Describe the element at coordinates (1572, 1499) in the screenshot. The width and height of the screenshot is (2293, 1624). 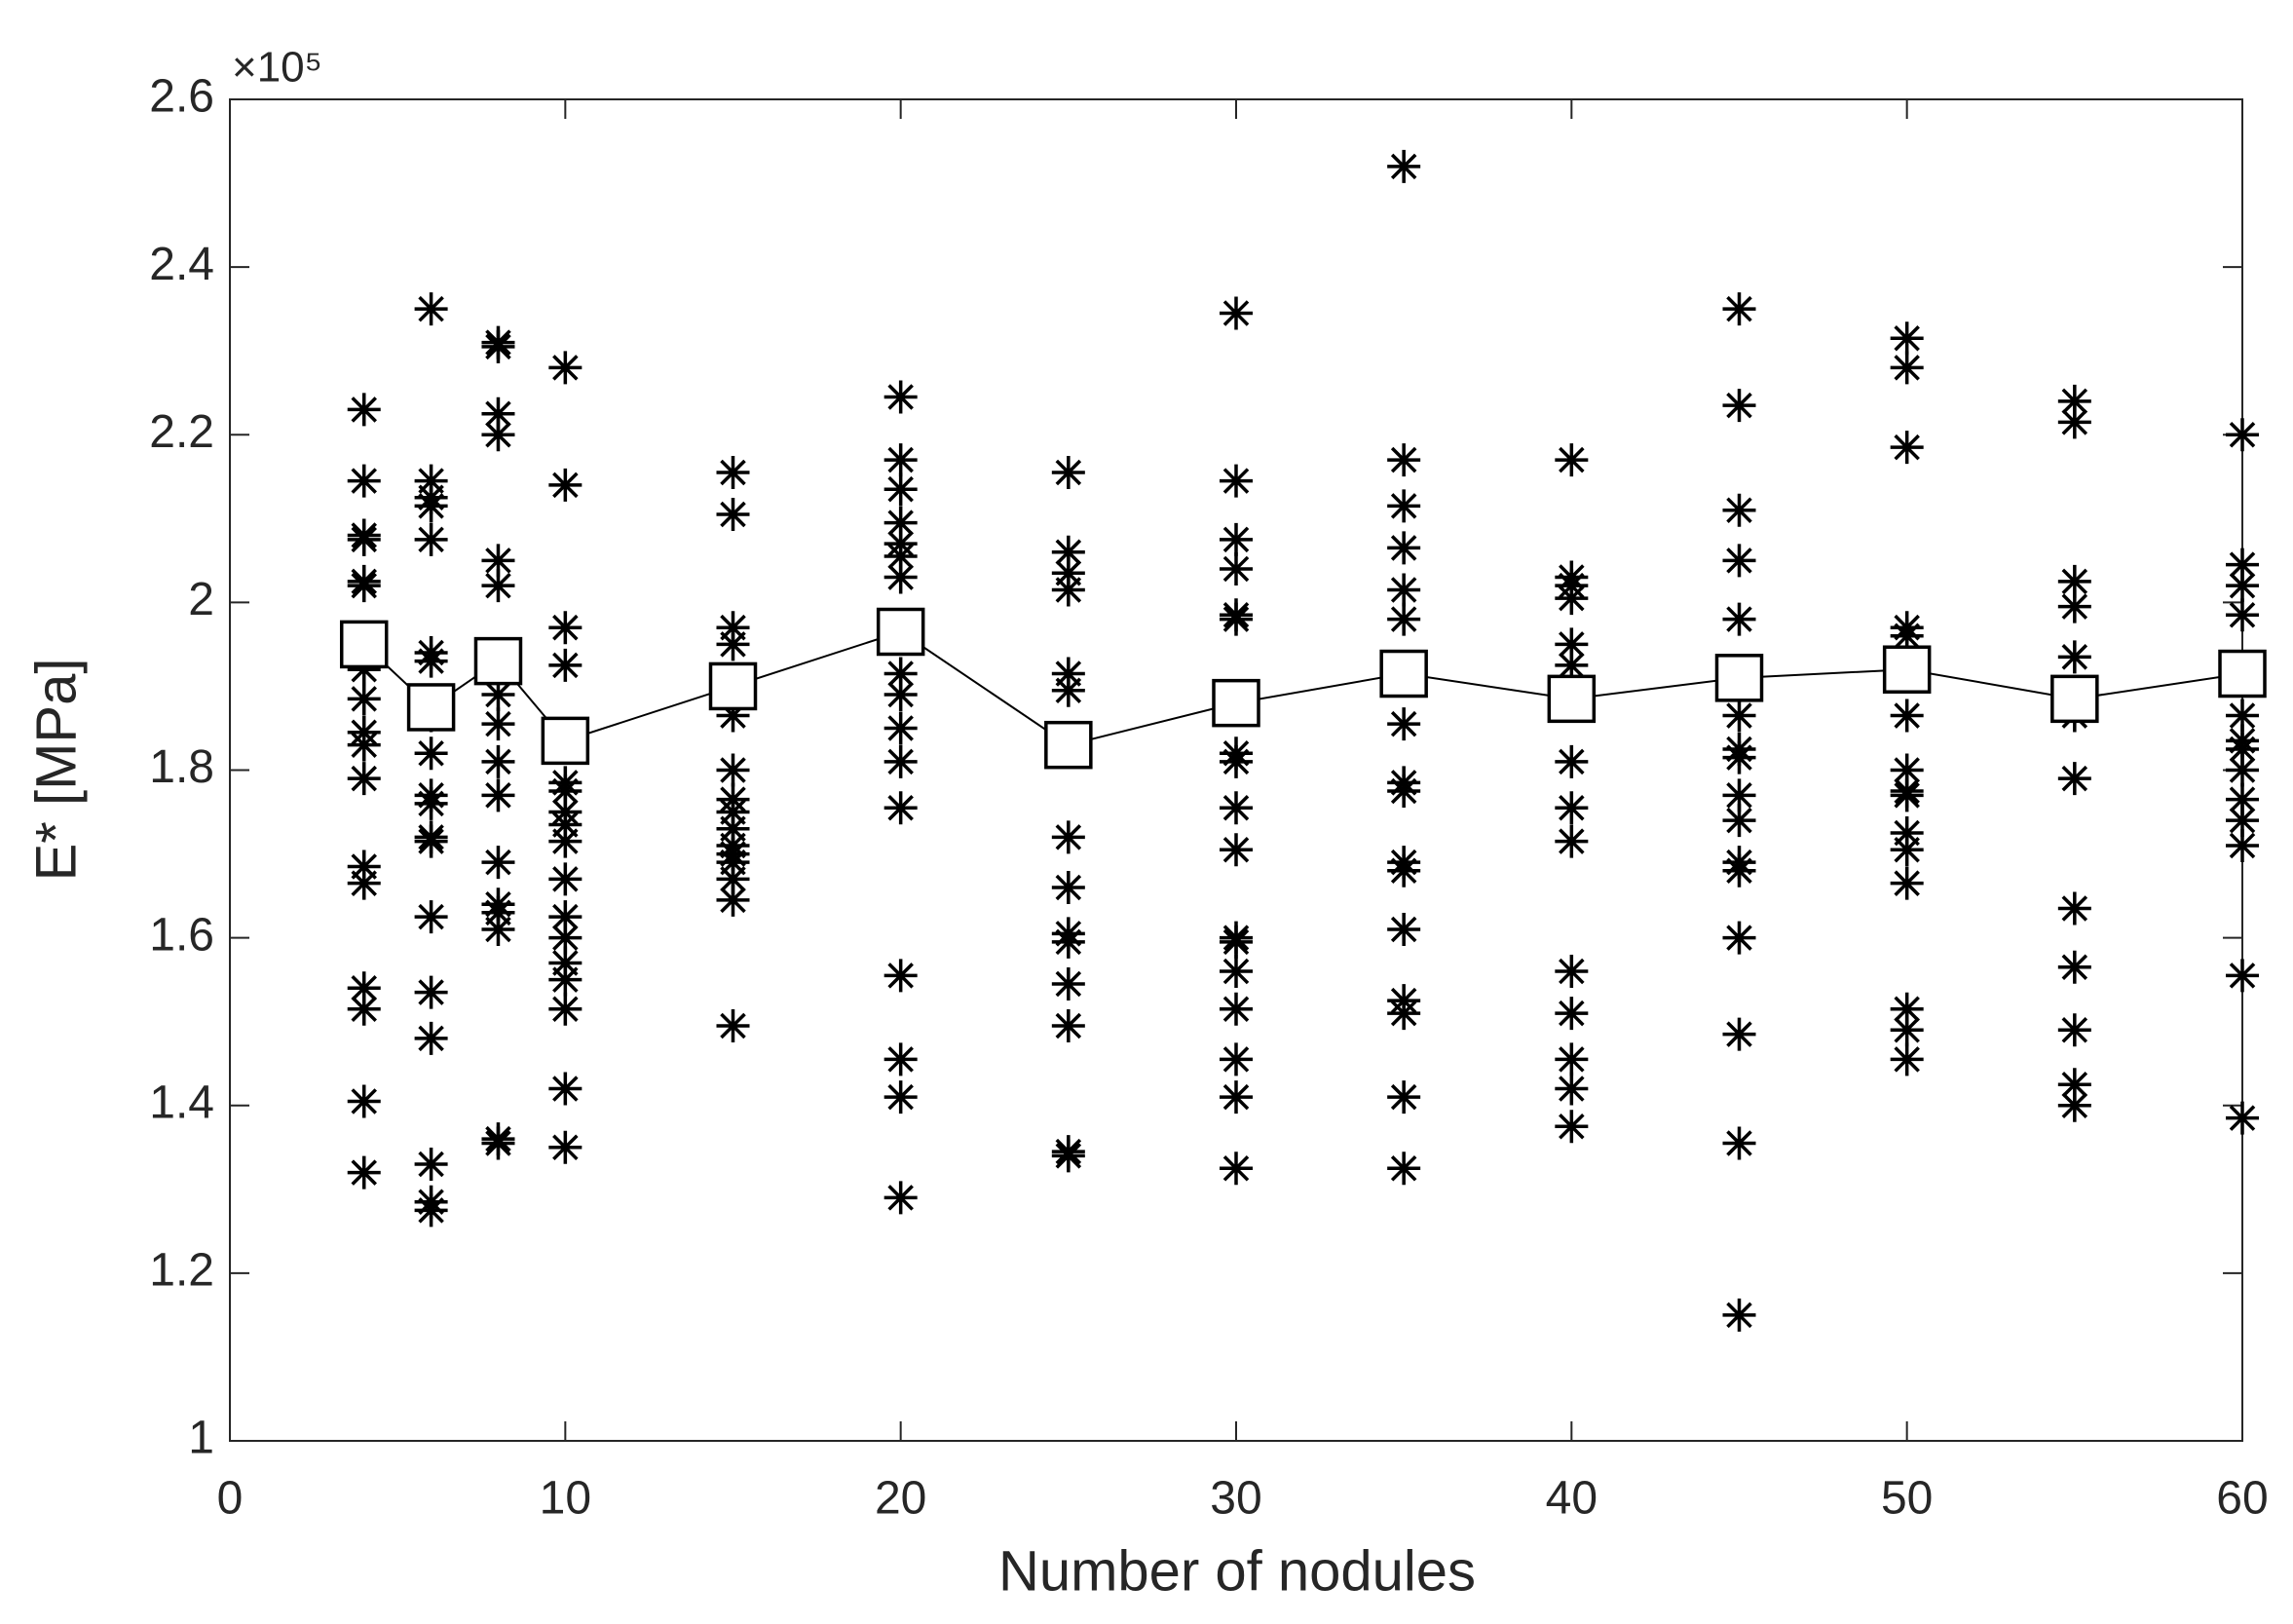
I see `x-tick-label: 40` at that location.